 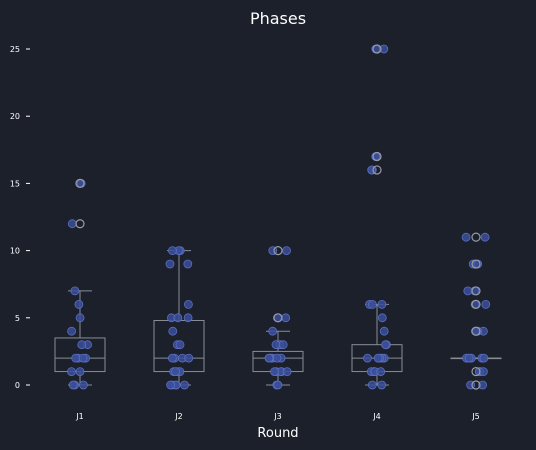 I want to click on x-tick-label: J3, so click(x=277, y=416).